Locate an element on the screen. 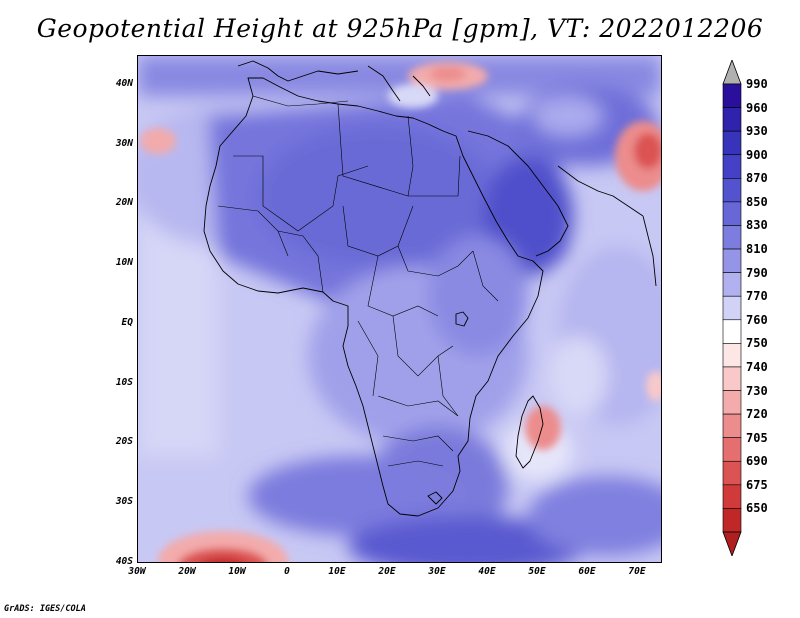  lat-label: 40N is located at coordinates (124, 83).